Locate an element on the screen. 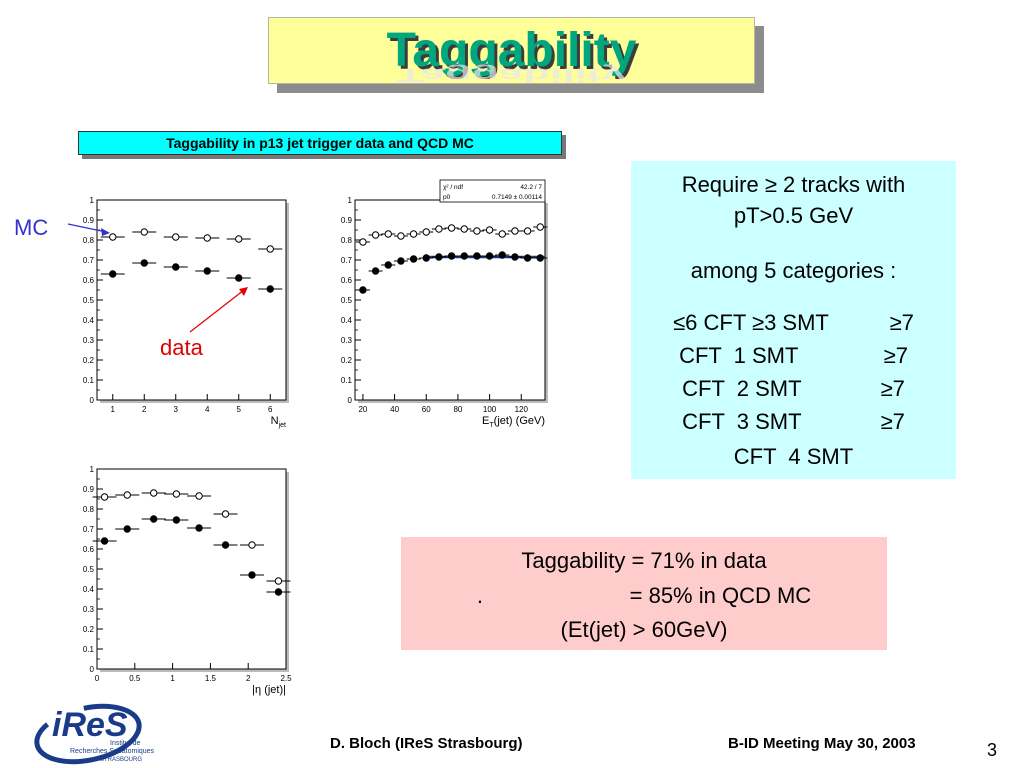 This screenshot has height=768, width=1024. page-number: 3 is located at coordinates (992, 750).